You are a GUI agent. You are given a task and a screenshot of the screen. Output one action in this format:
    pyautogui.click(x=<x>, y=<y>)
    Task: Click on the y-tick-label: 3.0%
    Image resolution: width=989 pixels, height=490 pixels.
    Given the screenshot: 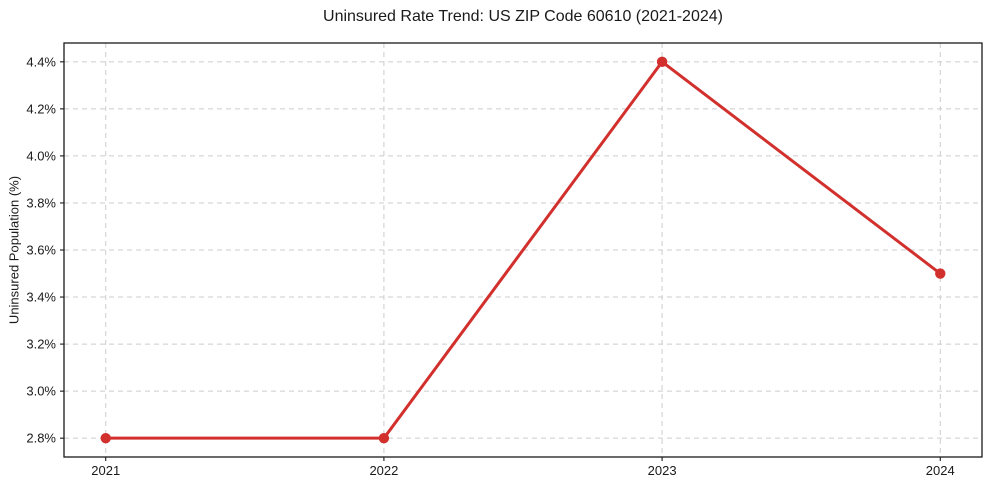 What is the action you would take?
    pyautogui.click(x=41, y=391)
    